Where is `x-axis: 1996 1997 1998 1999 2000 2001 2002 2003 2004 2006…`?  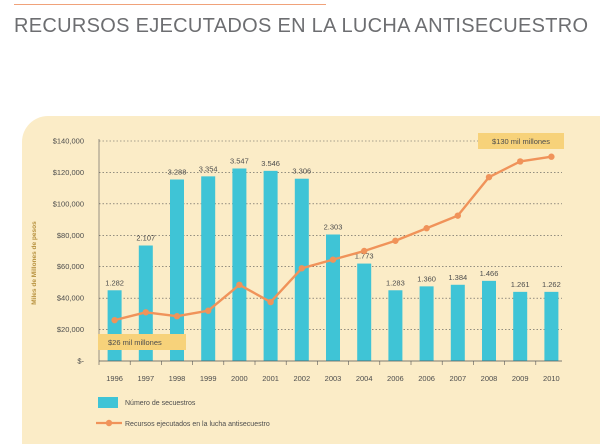 x-axis: 1996 1997 1998 1999 2000 2001 2002 2003 2004 2006… is located at coordinates (330, 371).